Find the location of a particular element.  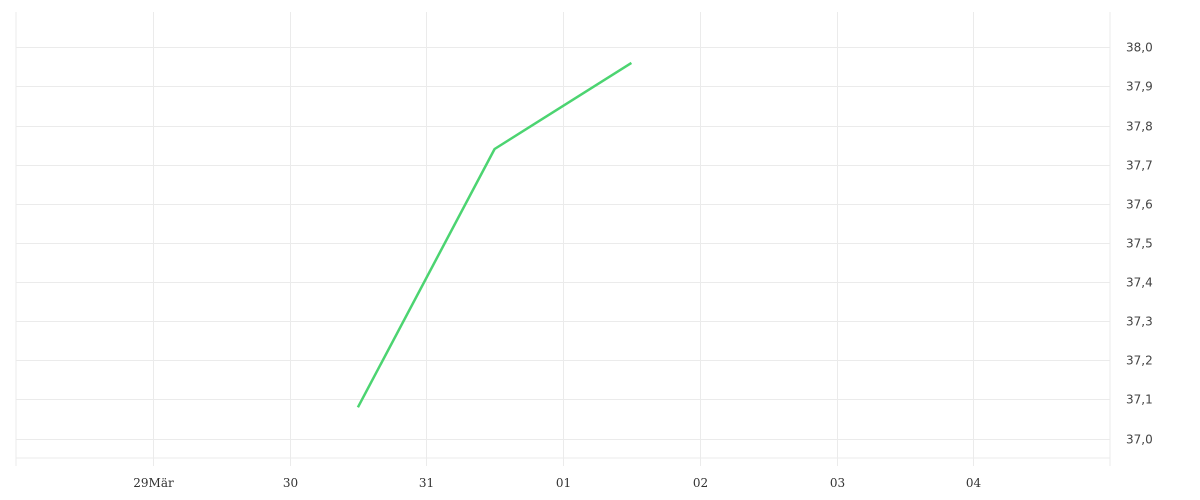

y-tick-label: 37,7 is located at coordinates (1139, 166).